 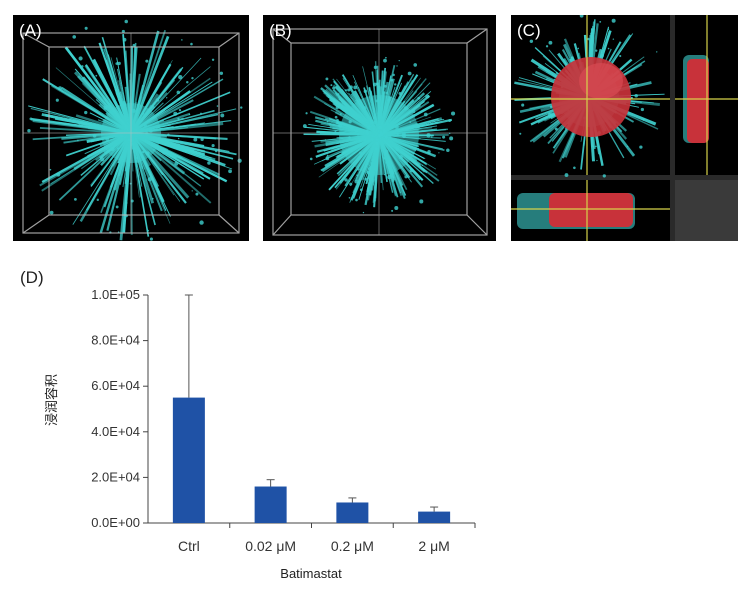 I want to click on y-axis-label: 浸润容积, so click(x=51, y=400).